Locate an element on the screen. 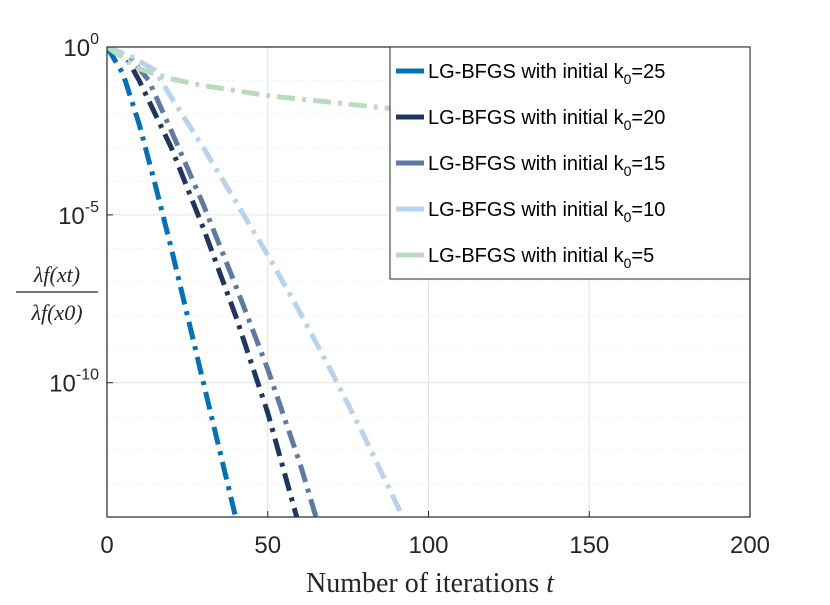 The image size is (830, 605). legend-entry: LG-BFGS with initial k0=10 is located at coordinates (546, 212).